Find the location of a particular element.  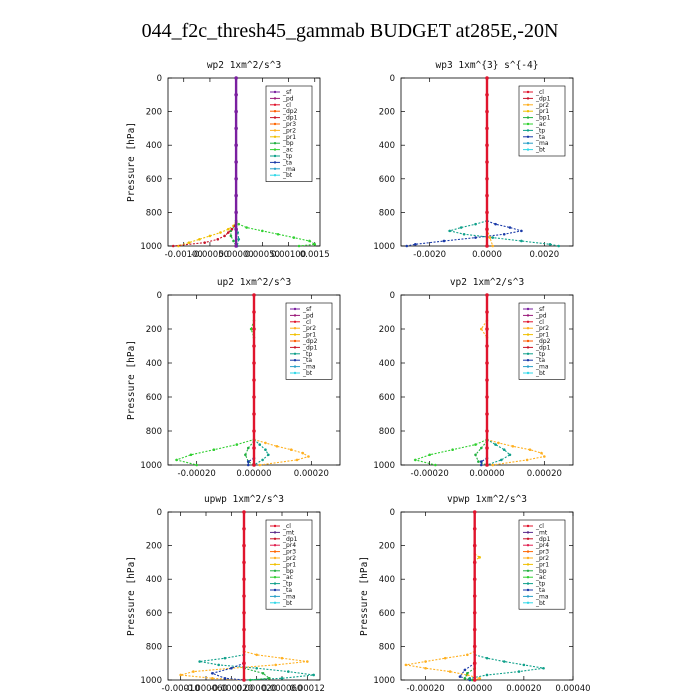

y-tick-label: 800 is located at coordinates (154, 213).